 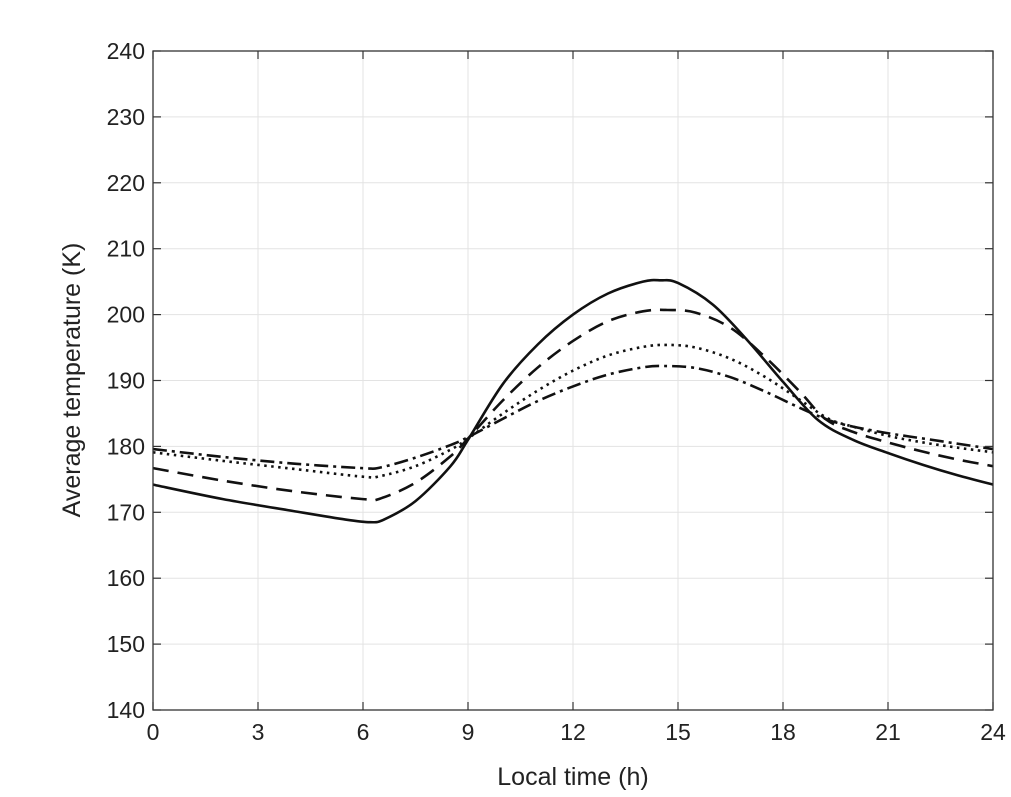 What do you see at coordinates (126, 446) in the screenshot?
I see `y-tick-label: 180` at bounding box center [126, 446].